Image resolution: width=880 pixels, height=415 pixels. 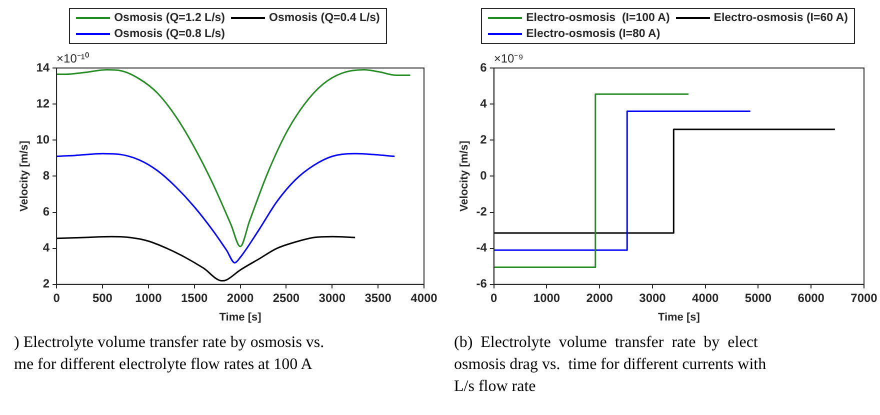 What do you see at coordinates (286, 297) in the screenshot?
I see `x-tick-label: 2500` at bounding box center [286, 297].